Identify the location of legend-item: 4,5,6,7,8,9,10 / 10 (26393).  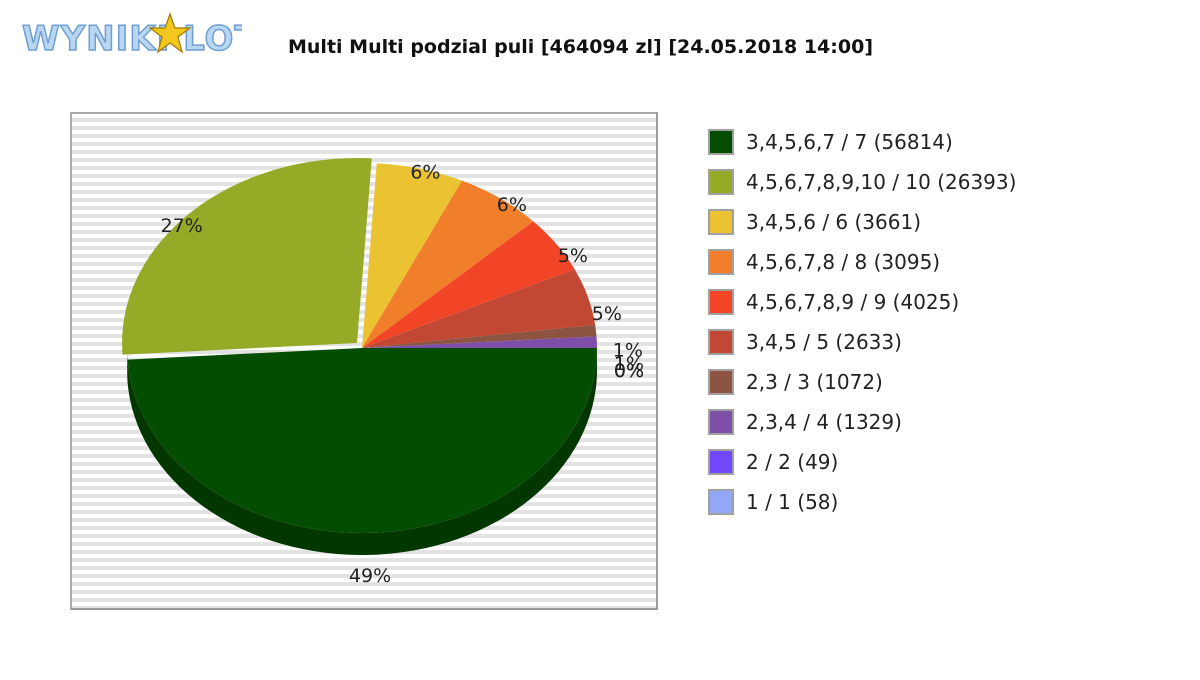
(943, 182).